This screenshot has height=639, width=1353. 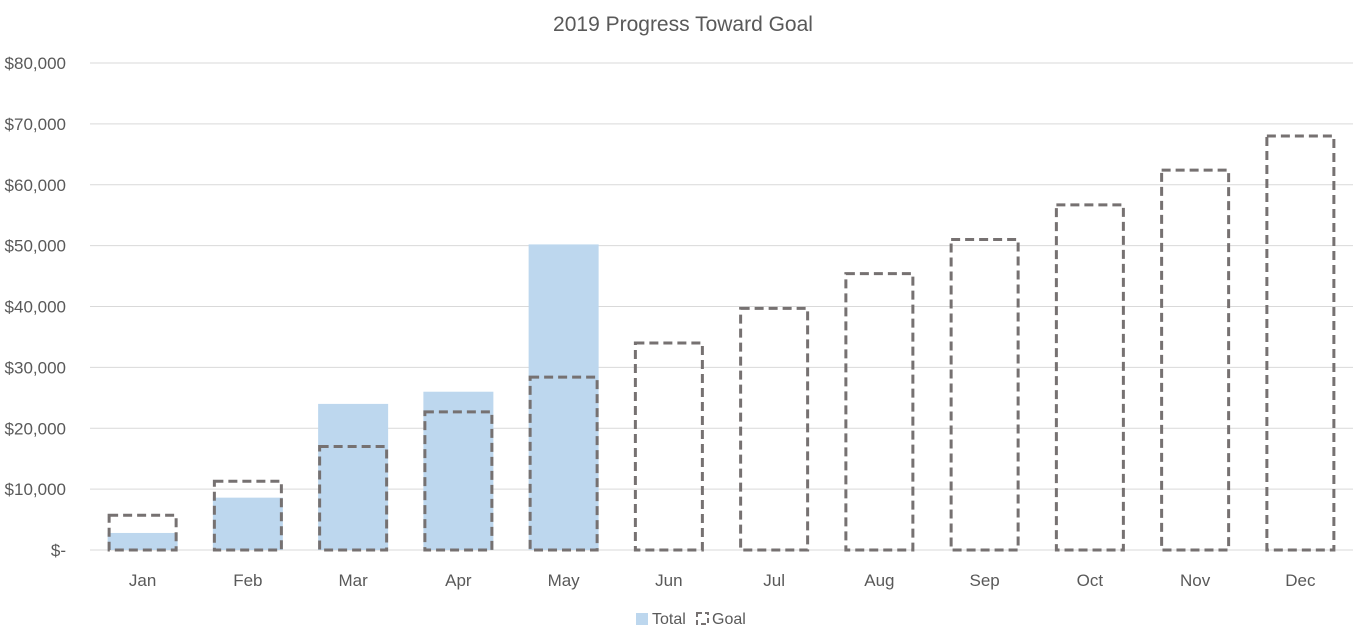 I want to click on x-tick-label: Oct, so click(x=1090, y=580).